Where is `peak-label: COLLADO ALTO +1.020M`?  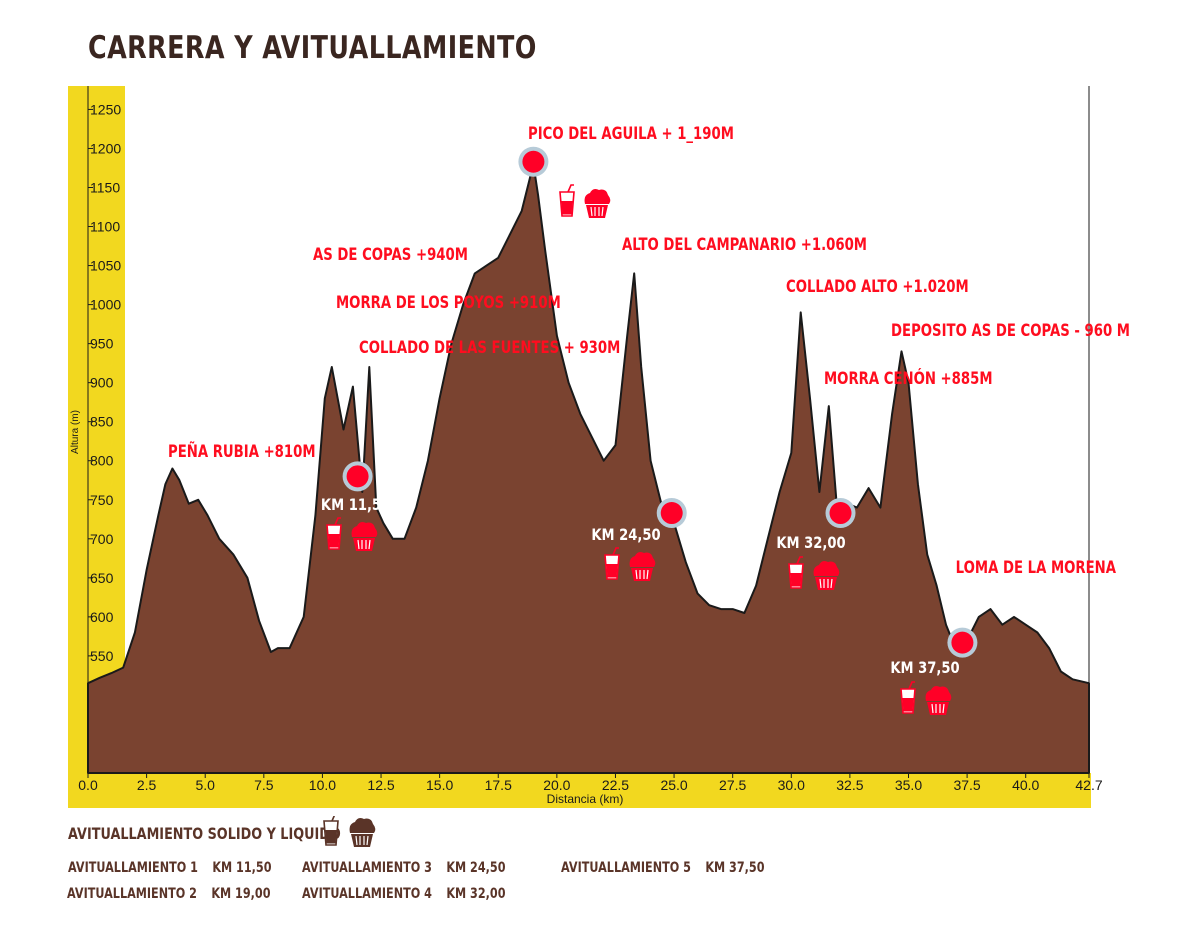
peak-label: COLLADO ALTO +1.020M is located at coordinates (877, 286).